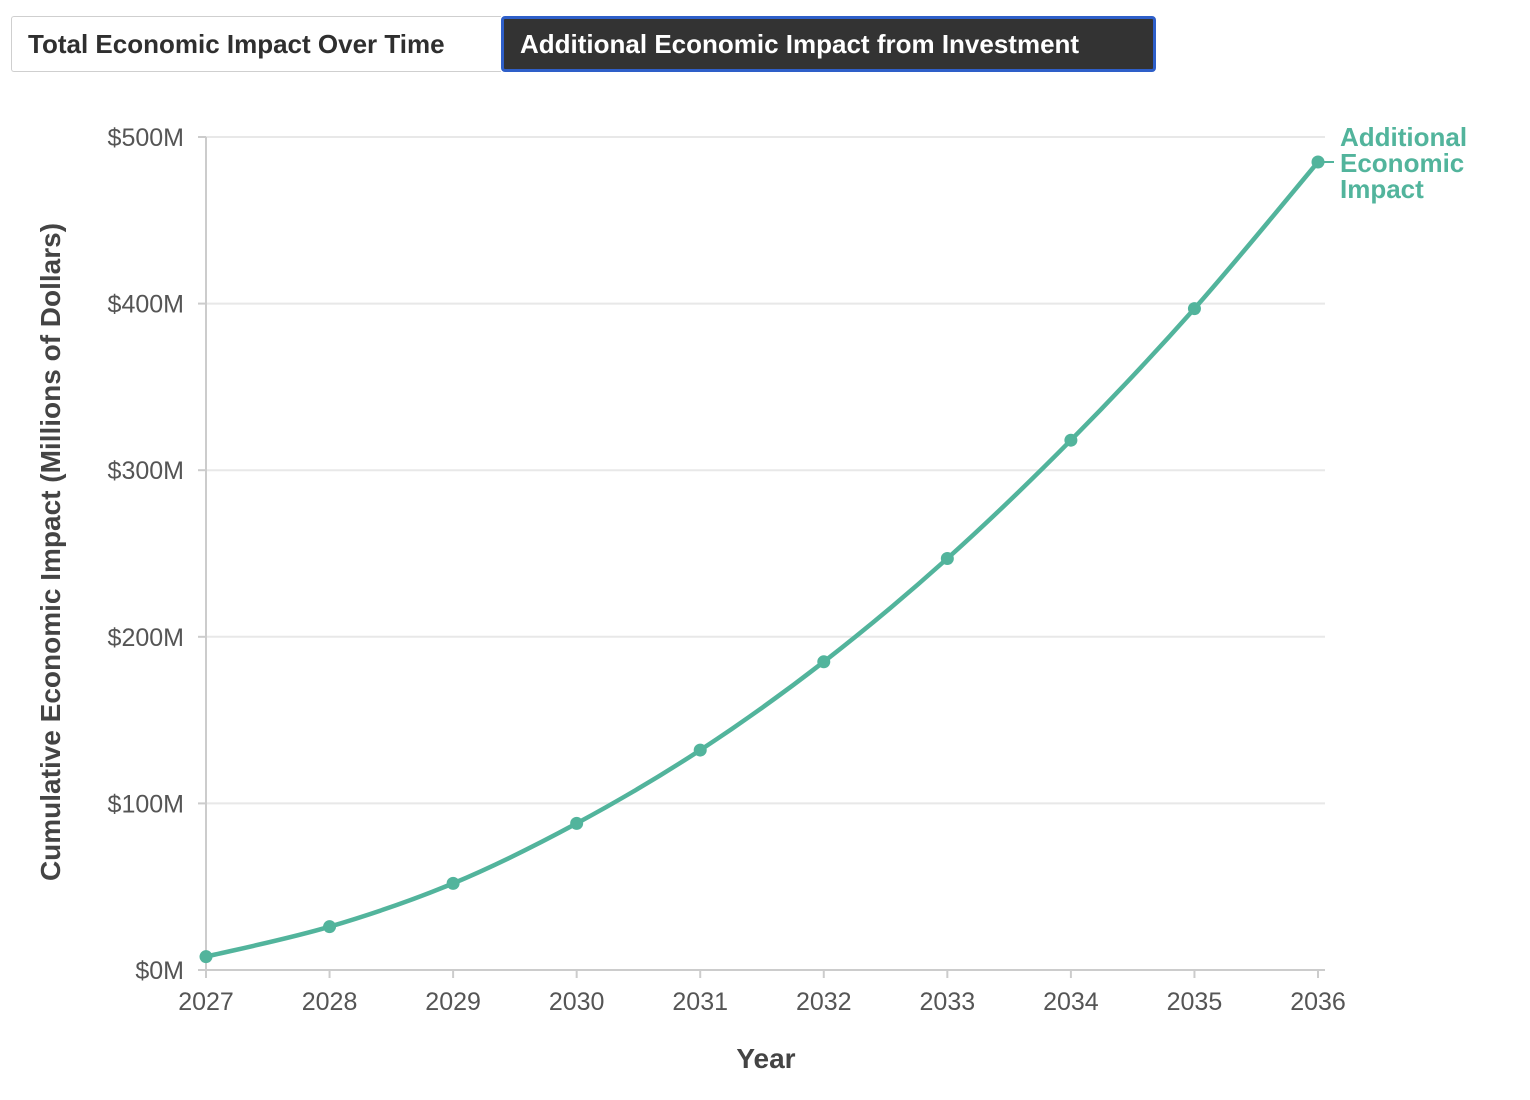 Image resolution: width=1530 pixels, height=1100 pixels. I want to click on y-tick-labels: $0M $100M $200M $300M $400M $500M, so click(146, 554).